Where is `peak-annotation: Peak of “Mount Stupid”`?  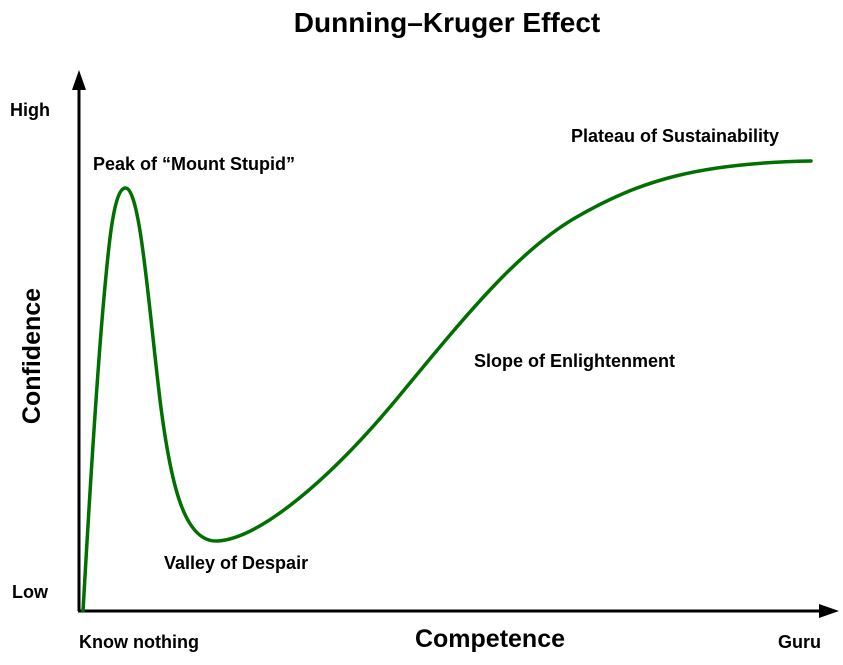 peak-annotation: Peak of “Mount Stupid” is located at coordinates (194, 164).